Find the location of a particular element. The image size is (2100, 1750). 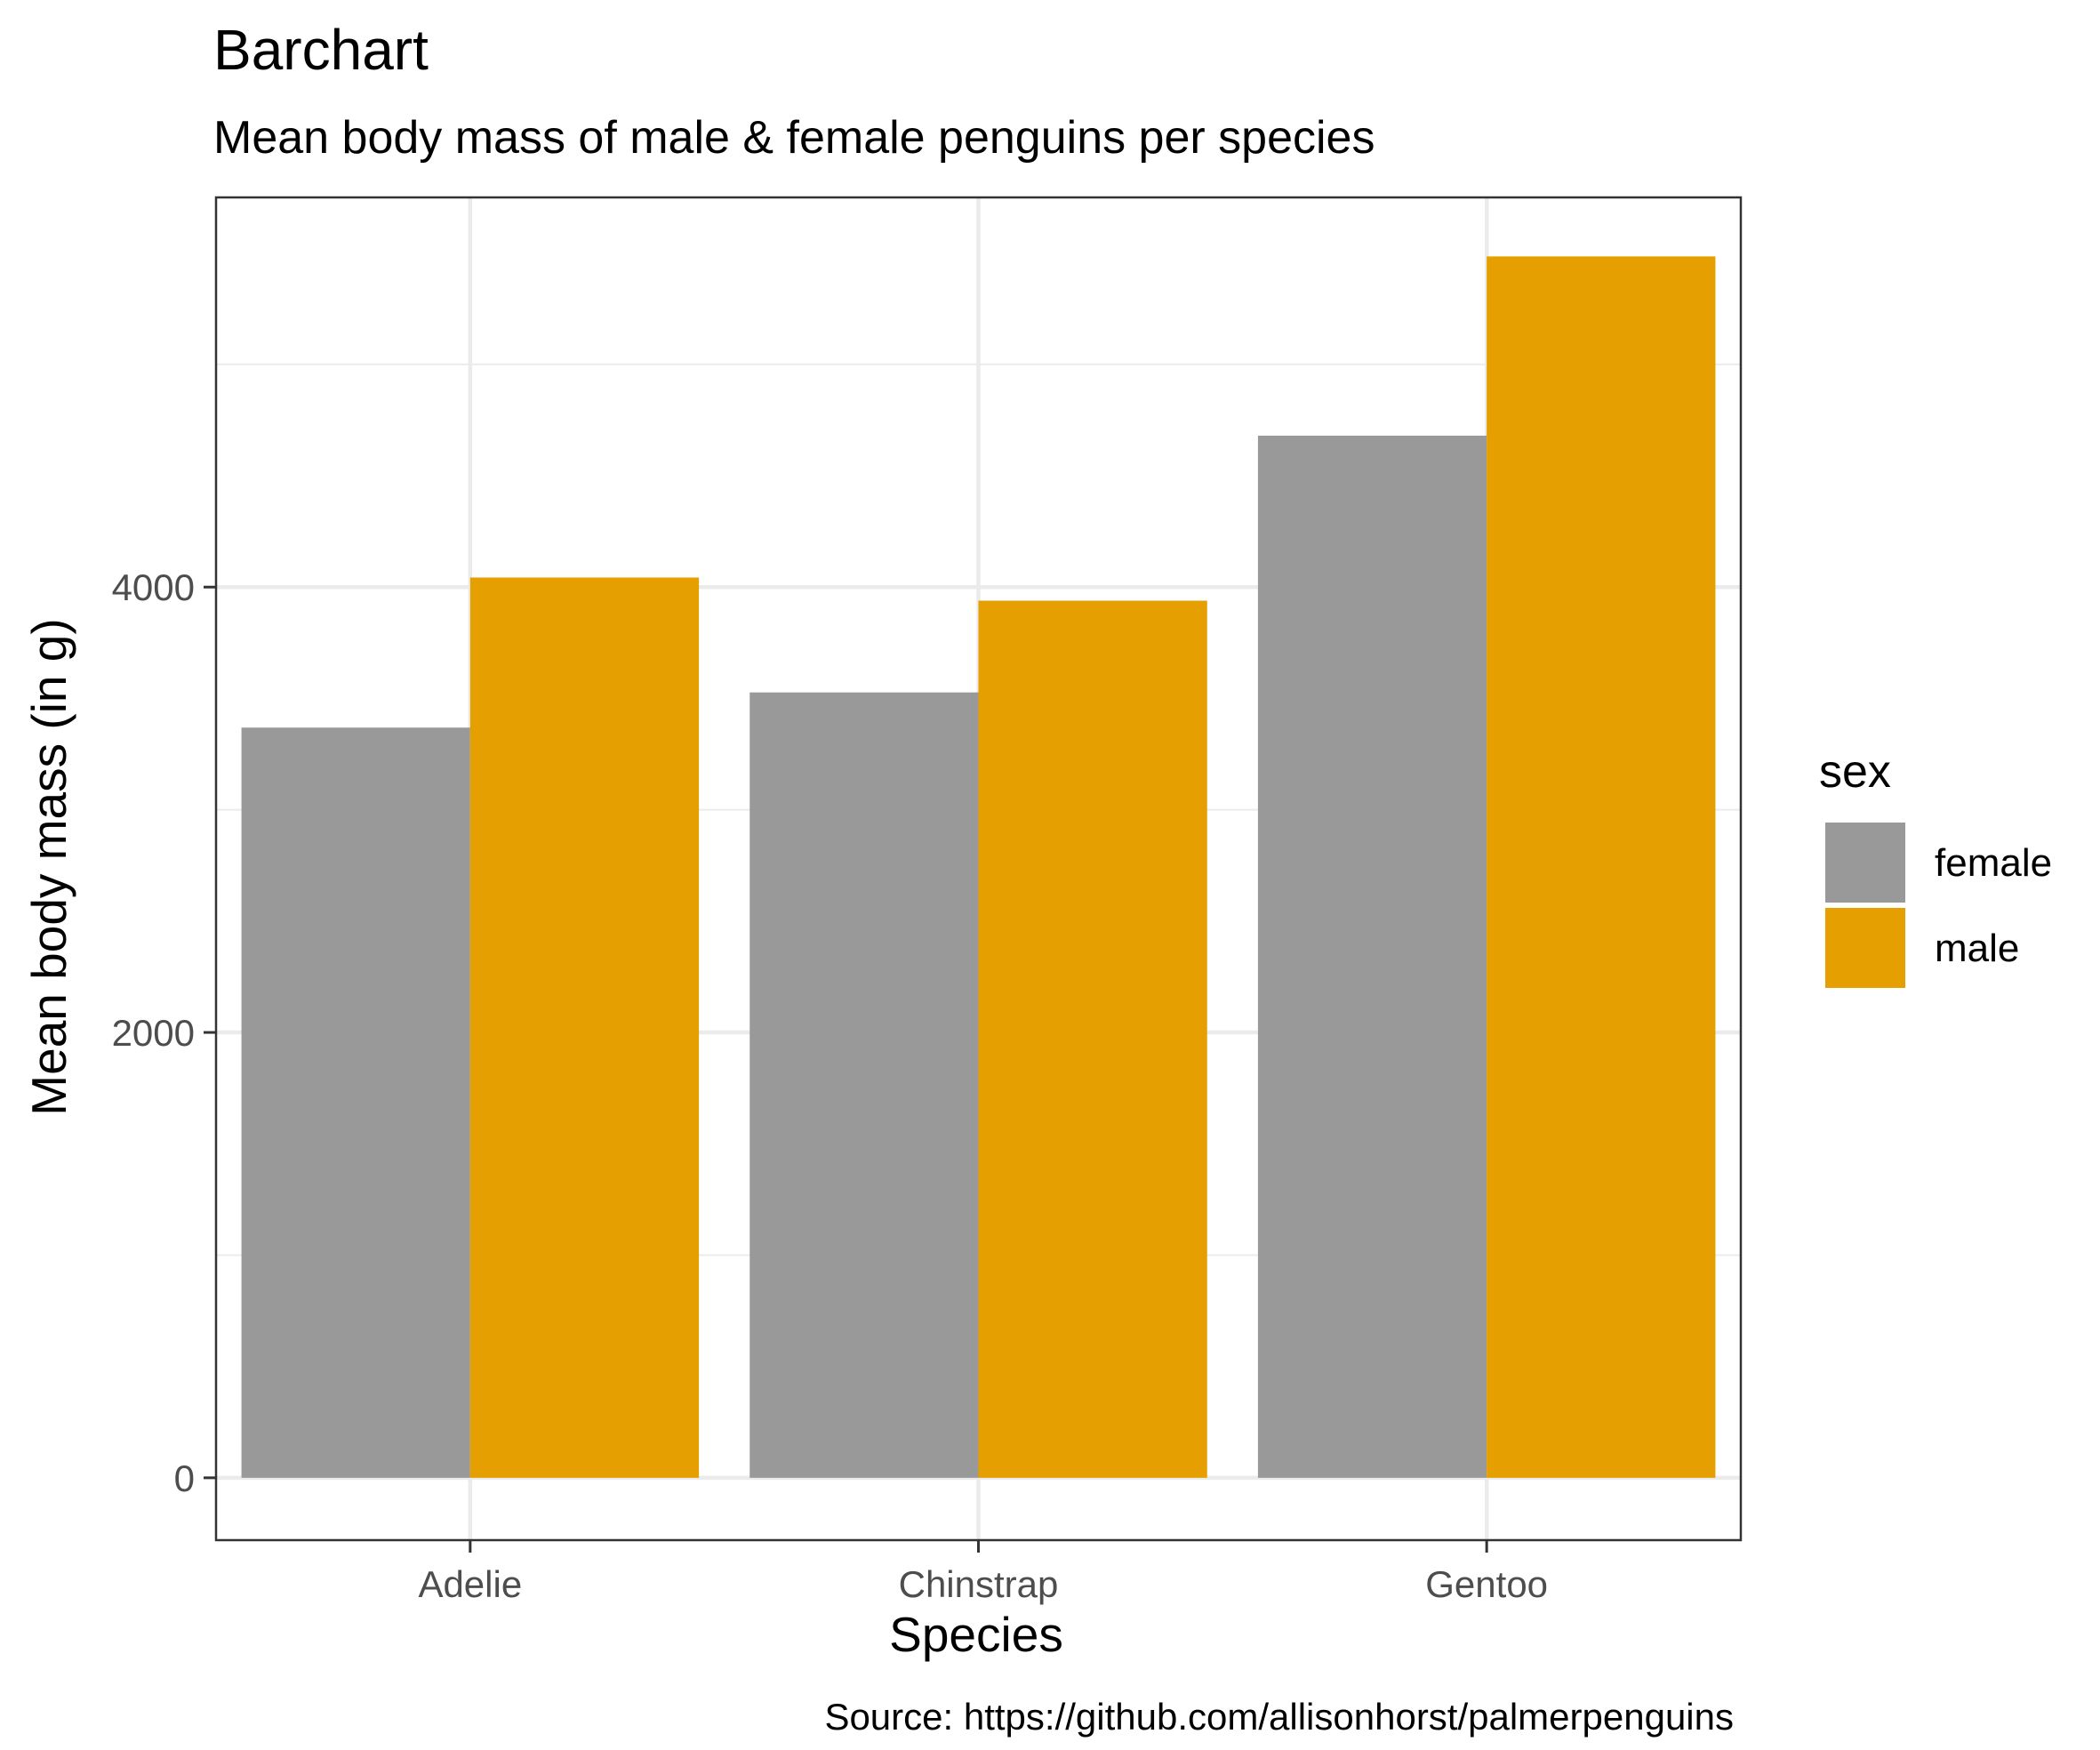

y-axis-title: Mean body mass (in g) is located at coordinates (49, 866).